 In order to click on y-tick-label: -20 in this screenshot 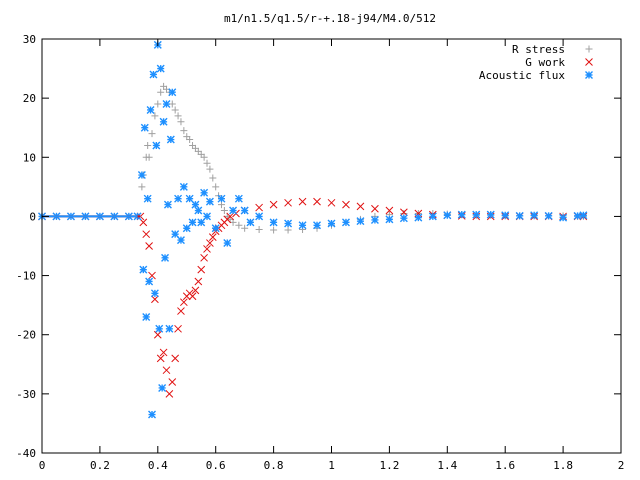, I will do `click(26, 335)`.